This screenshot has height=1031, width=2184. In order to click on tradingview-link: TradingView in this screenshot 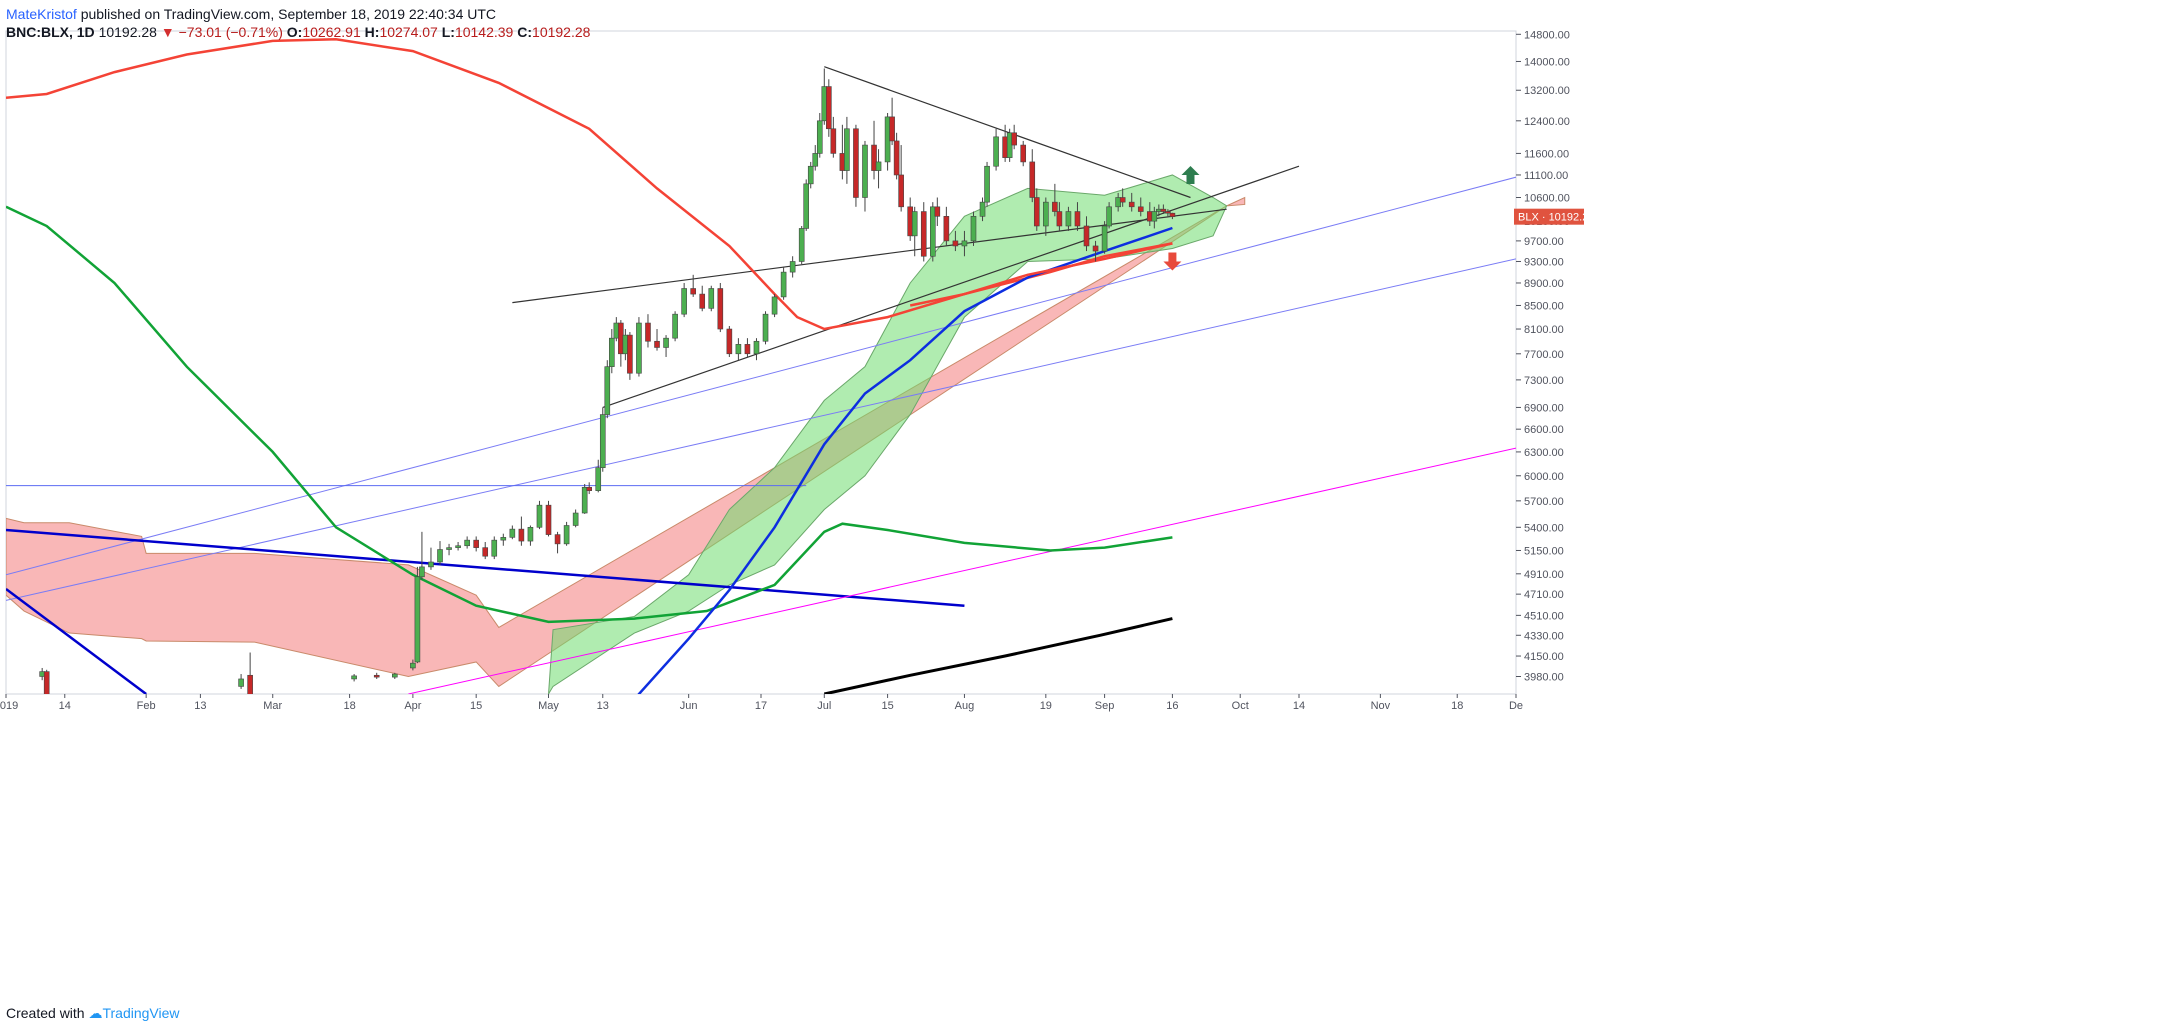, I will do `click(141, 1013)`.